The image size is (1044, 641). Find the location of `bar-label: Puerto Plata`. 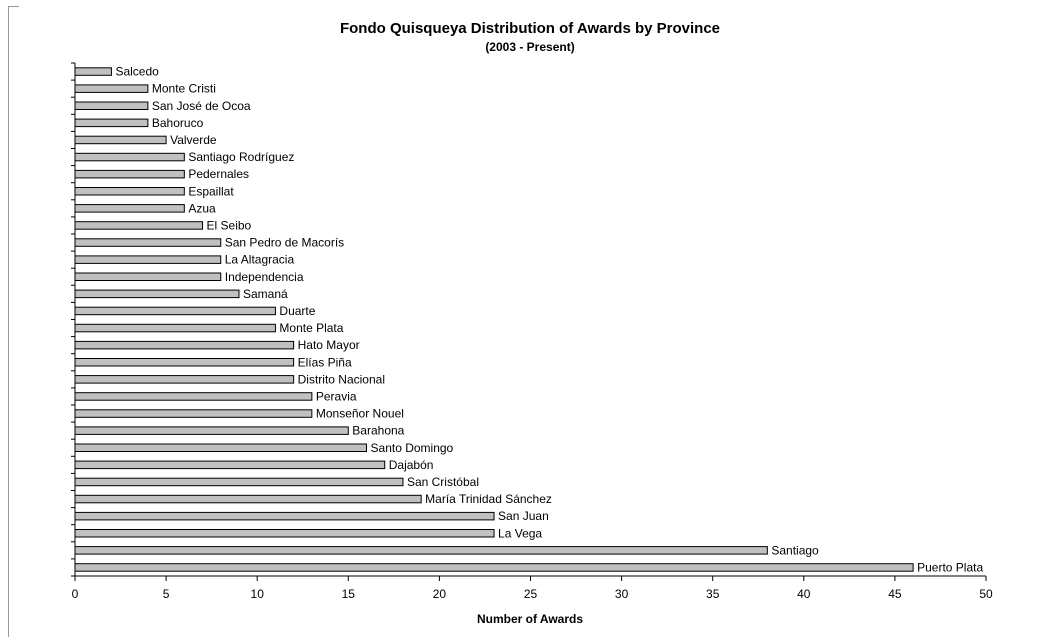

bar-label: Puerto Plata is located at coordinates (950, 567).